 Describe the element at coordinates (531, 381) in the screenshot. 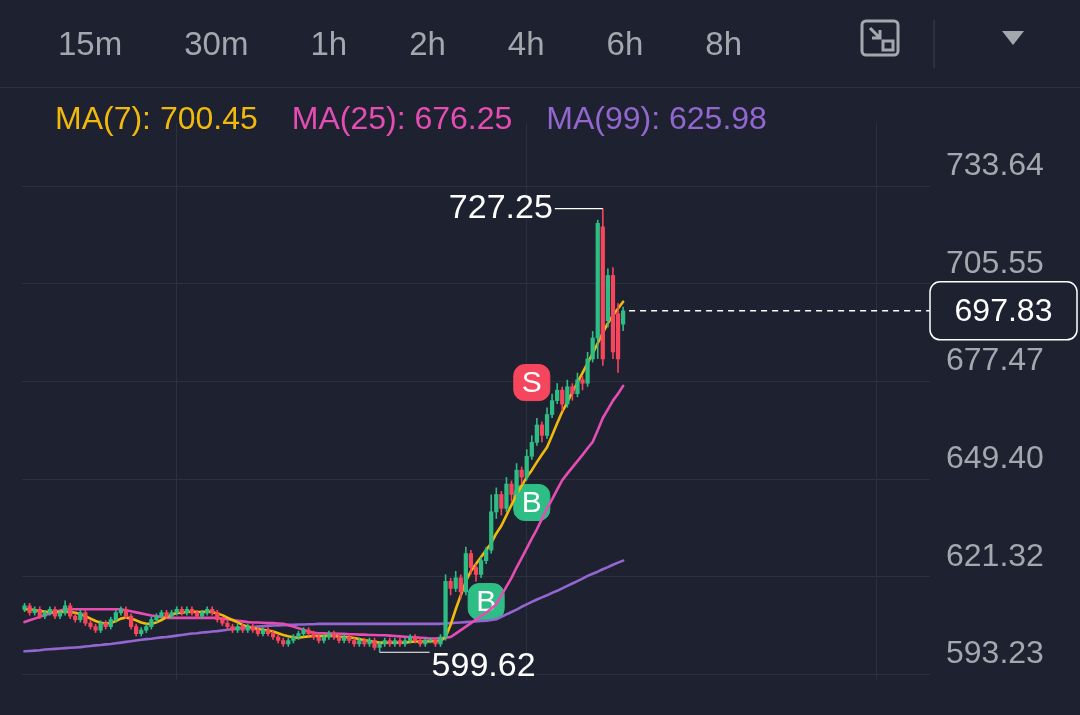

I see `data-label: S` at that location.